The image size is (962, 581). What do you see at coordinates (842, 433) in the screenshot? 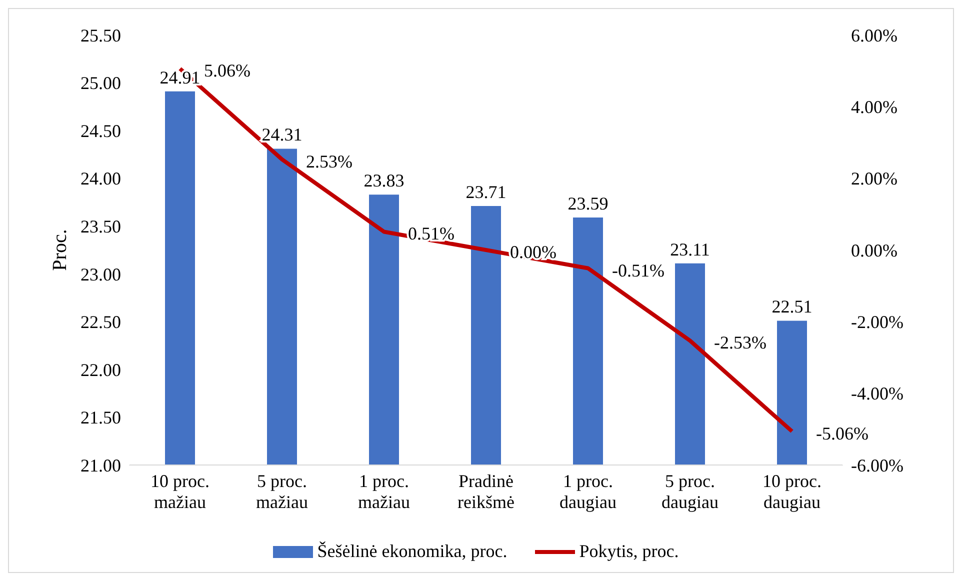
I see `data-label: -5.06%` at bounding box center [842, 433].